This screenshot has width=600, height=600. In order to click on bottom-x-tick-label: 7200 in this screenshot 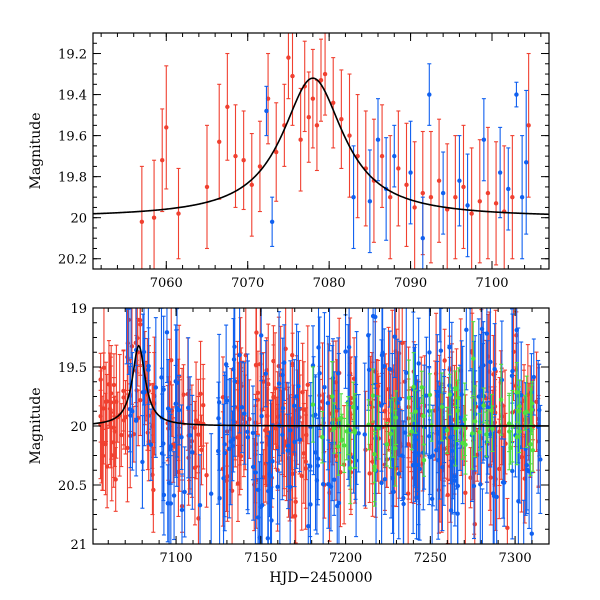, I will do `click(345, 558)`.